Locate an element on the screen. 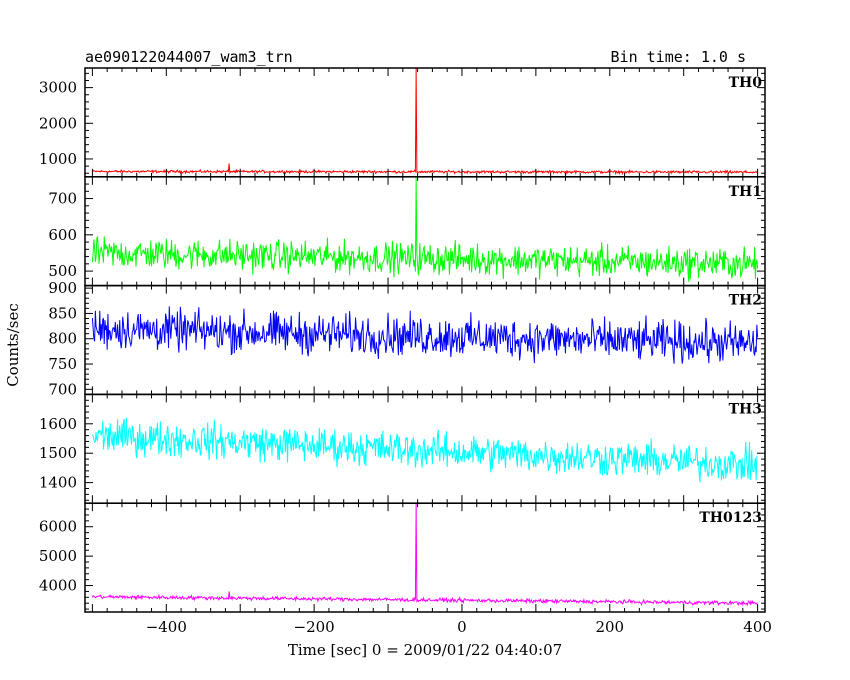  panel-label-th1: TH1 is located at coordinates (745, 192).